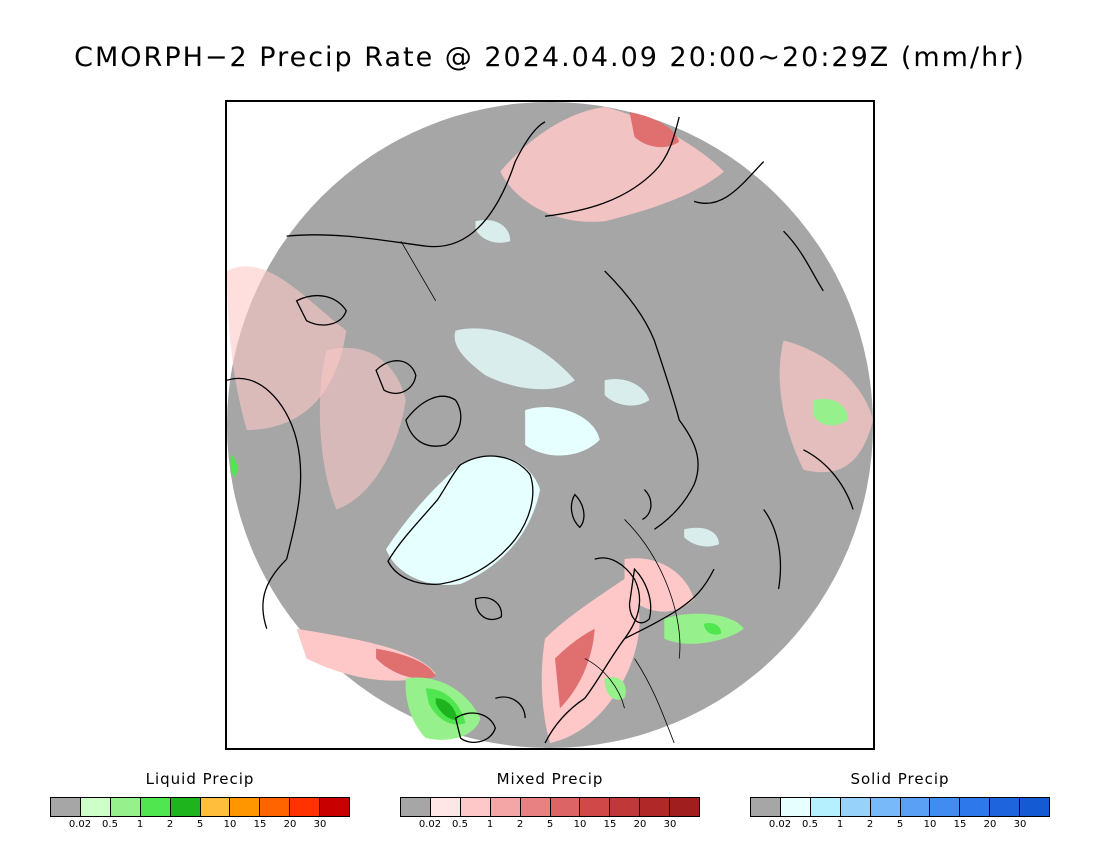 This screenshot has height=850, width=1100. What do you see at coordinates (900, 779) in the screenshot?
I see `legend-title: Solid Precip` at bounding box center [900, 779].